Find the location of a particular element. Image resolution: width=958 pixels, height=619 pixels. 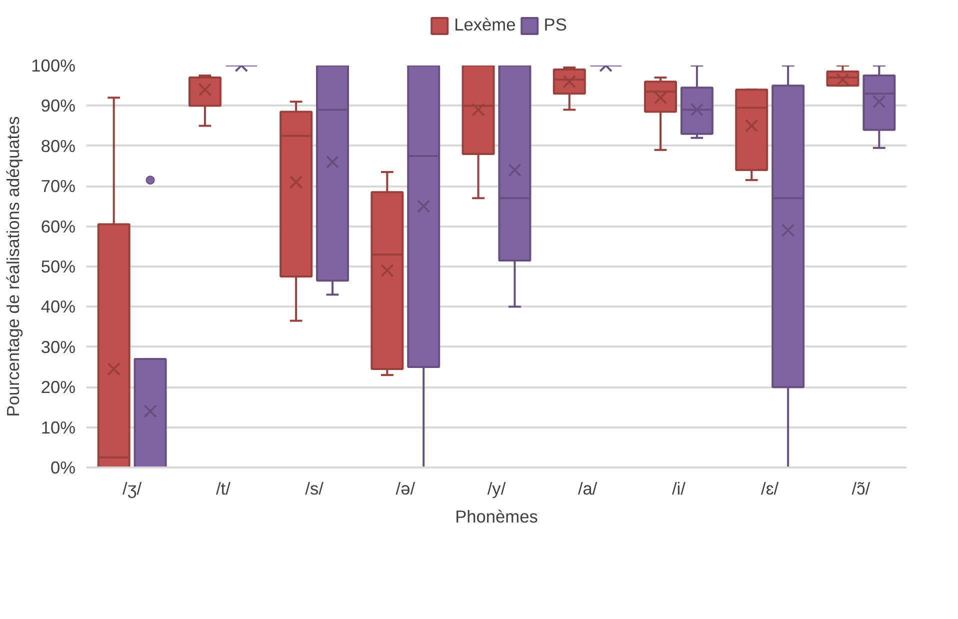

x-tick-label: /a/ is located at coordinates (588, 488).